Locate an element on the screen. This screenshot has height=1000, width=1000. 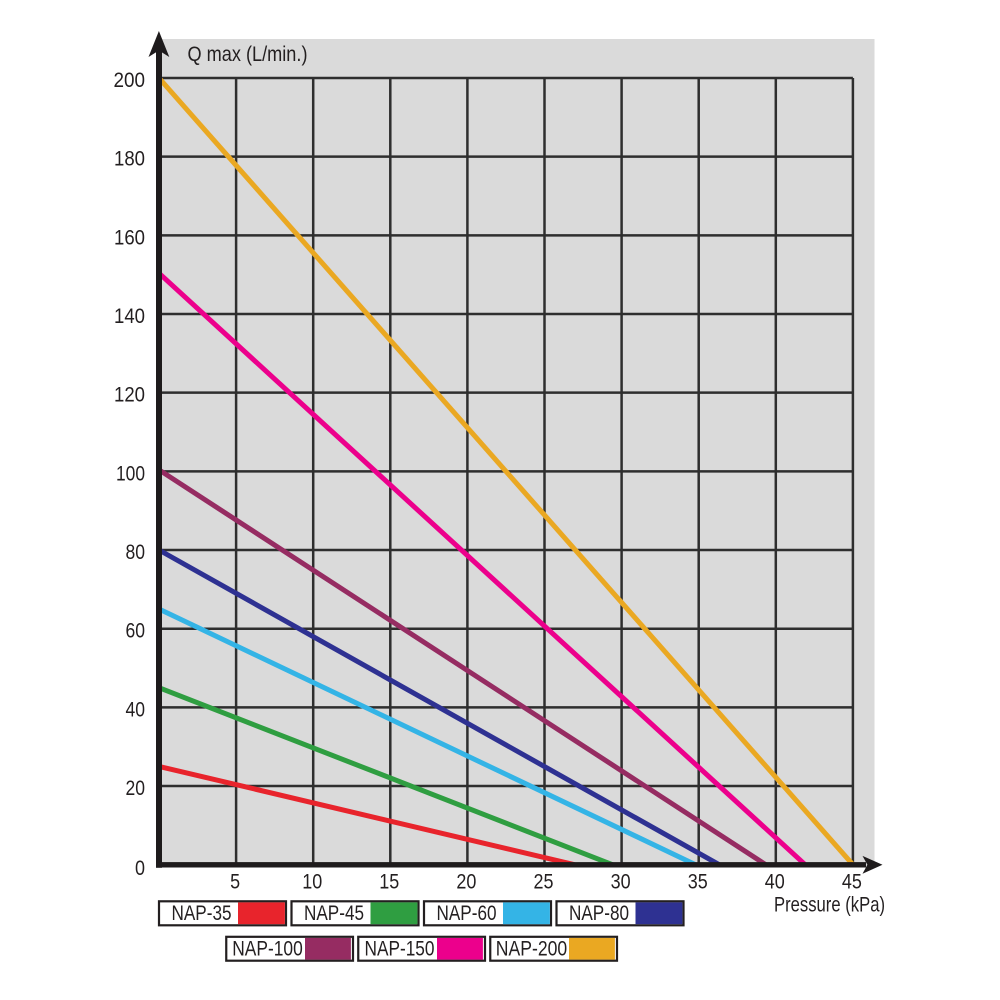
svg-text: NAP-150 is located at coordinates (400, 948).